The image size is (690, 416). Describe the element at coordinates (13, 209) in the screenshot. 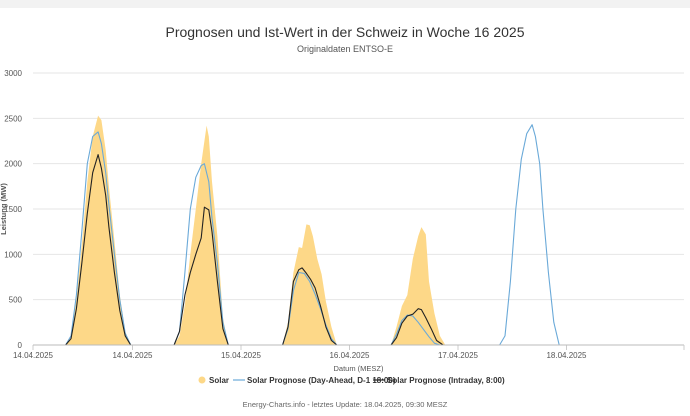

I see `y-tick-label: 1500` at that location.